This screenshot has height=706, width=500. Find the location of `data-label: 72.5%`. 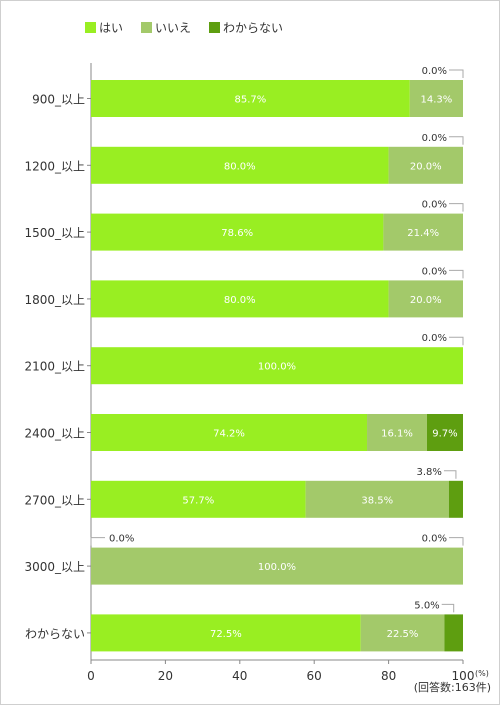

data-label: 72.5% is located at coordinates (226, 634).